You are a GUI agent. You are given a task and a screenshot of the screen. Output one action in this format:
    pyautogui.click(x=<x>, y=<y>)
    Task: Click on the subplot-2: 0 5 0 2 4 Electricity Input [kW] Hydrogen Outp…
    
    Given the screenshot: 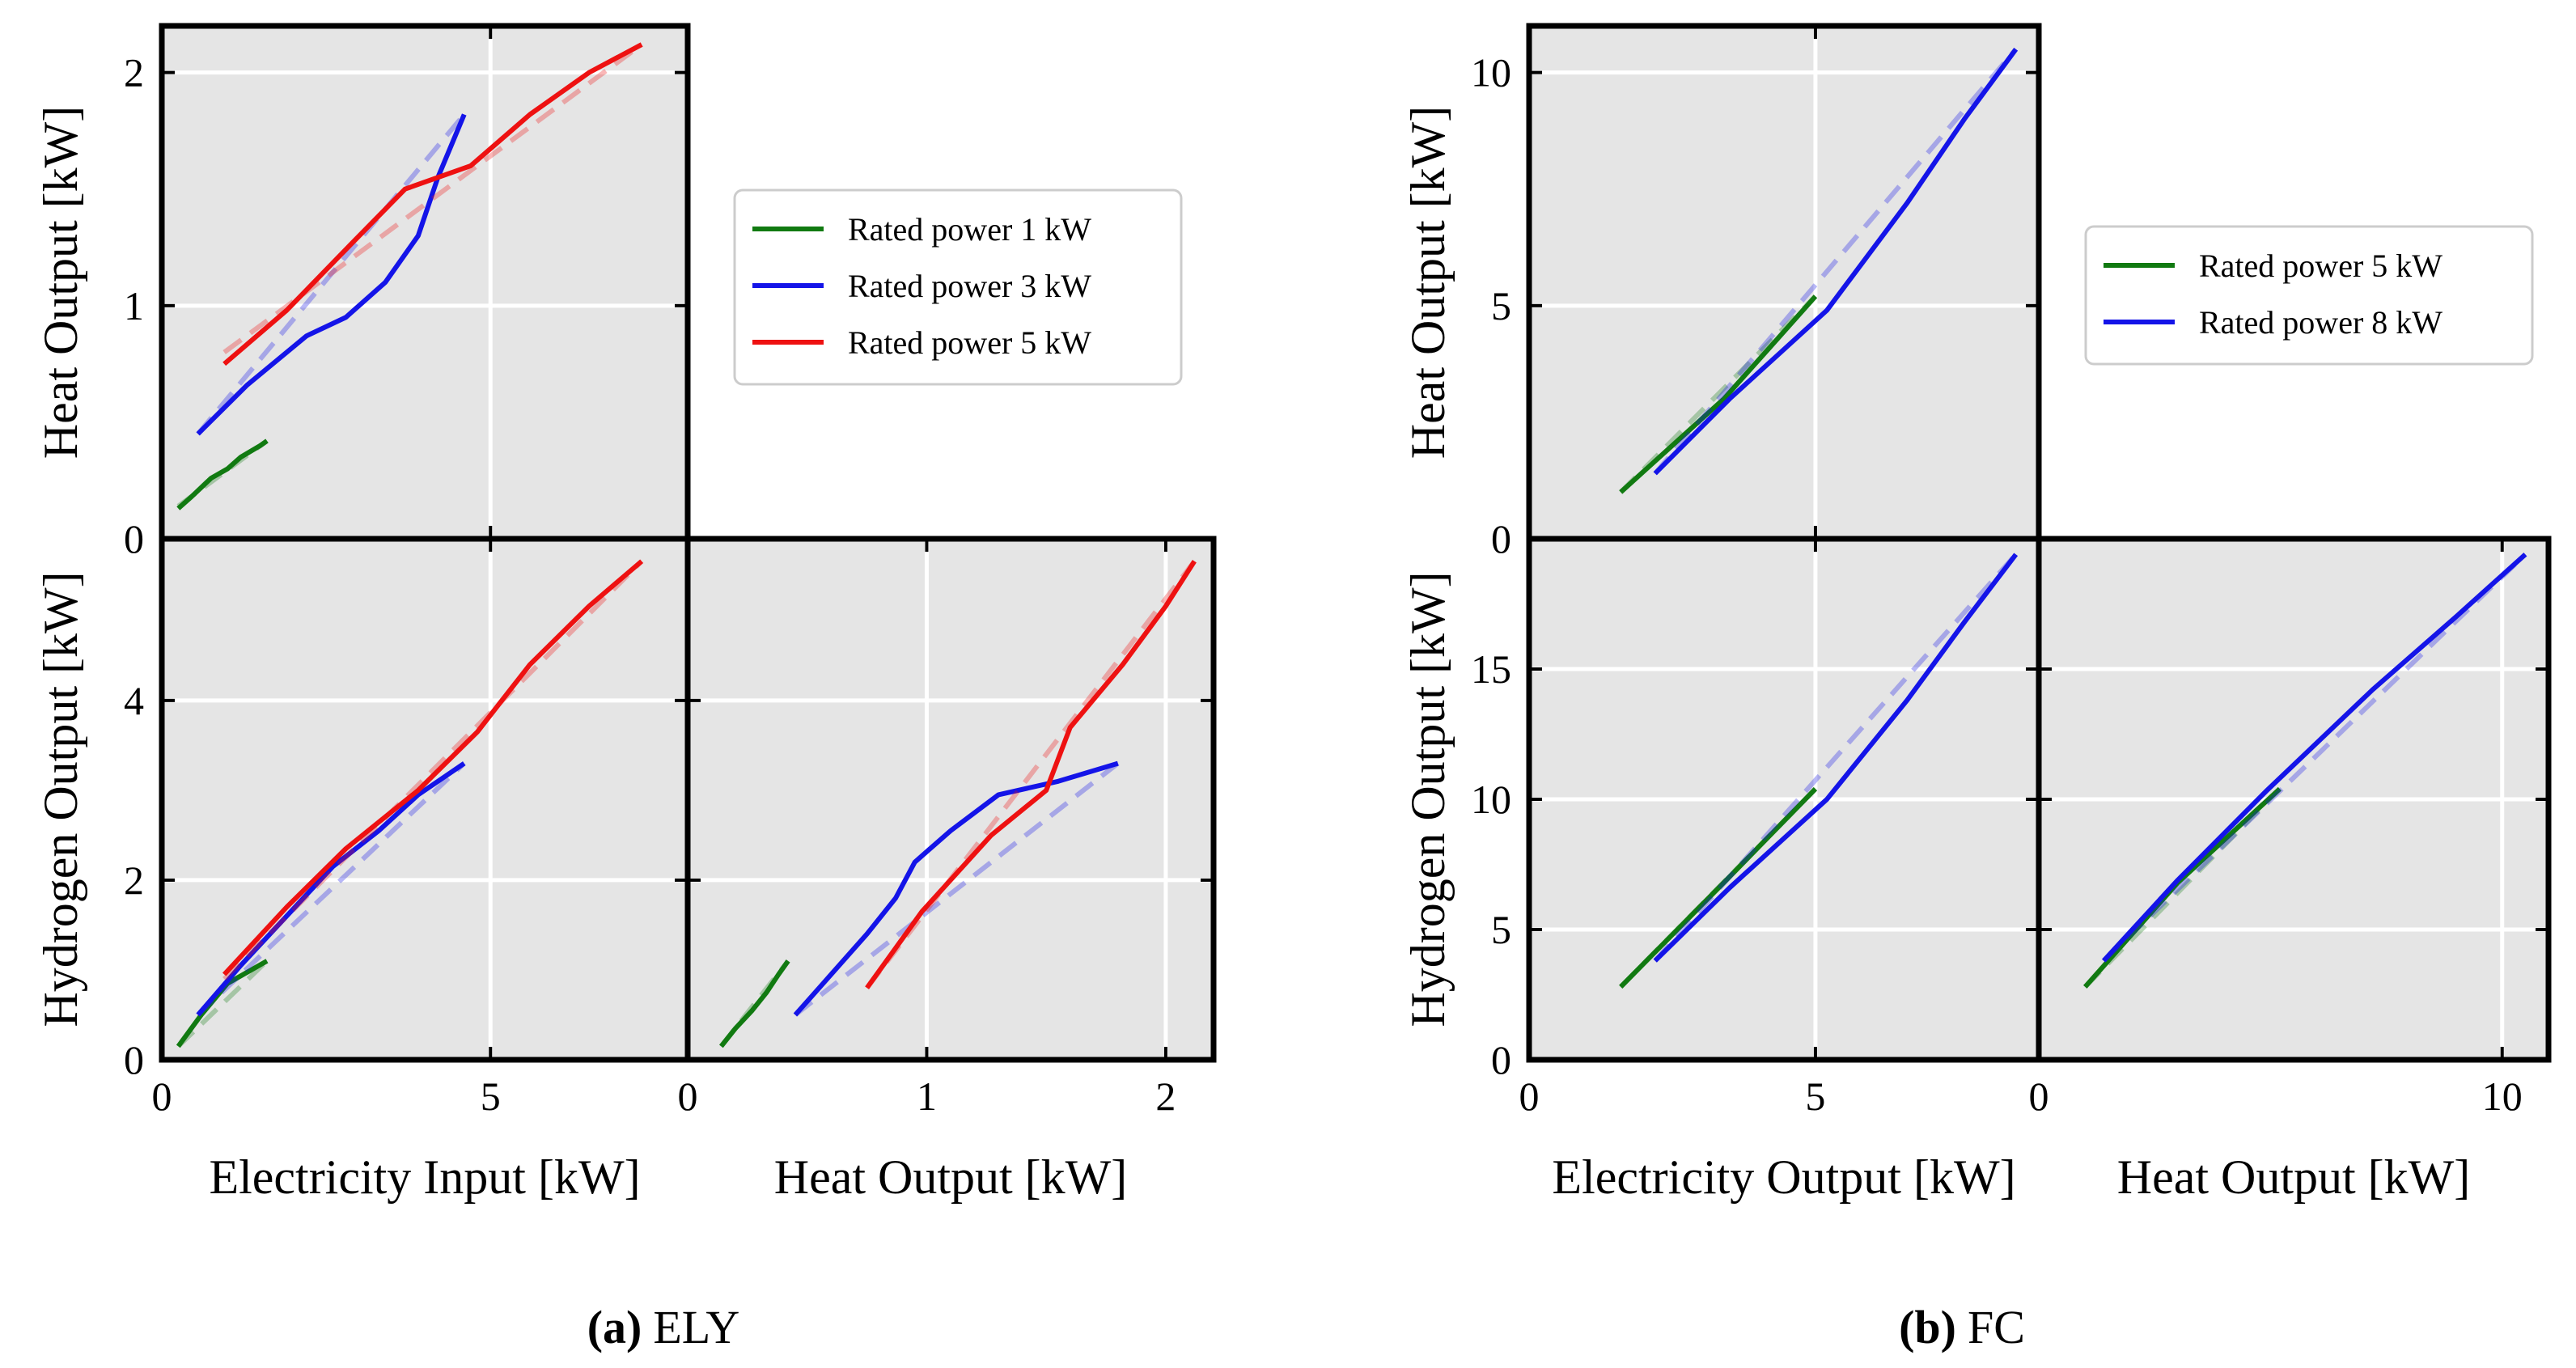 What is the action you would take?
    pyautogui.click(x=362, y=870)
    